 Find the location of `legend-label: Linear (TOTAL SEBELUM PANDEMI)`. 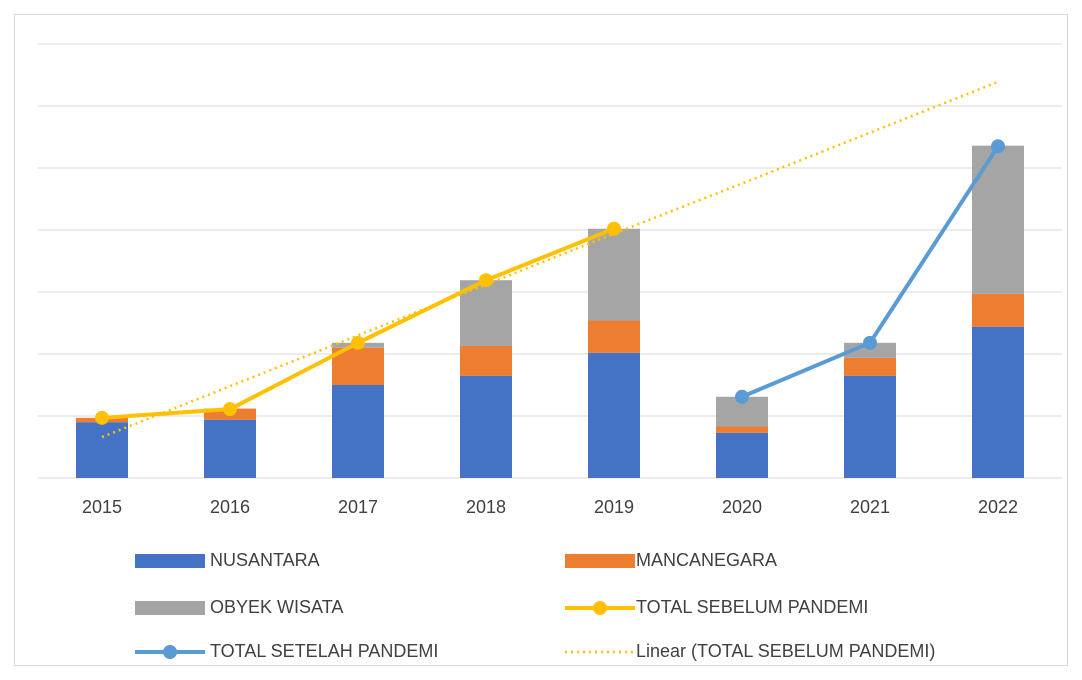

legend-label: Linear (TOTAL SEBELUM PANDEMI) is located at coordinates (785, 651).